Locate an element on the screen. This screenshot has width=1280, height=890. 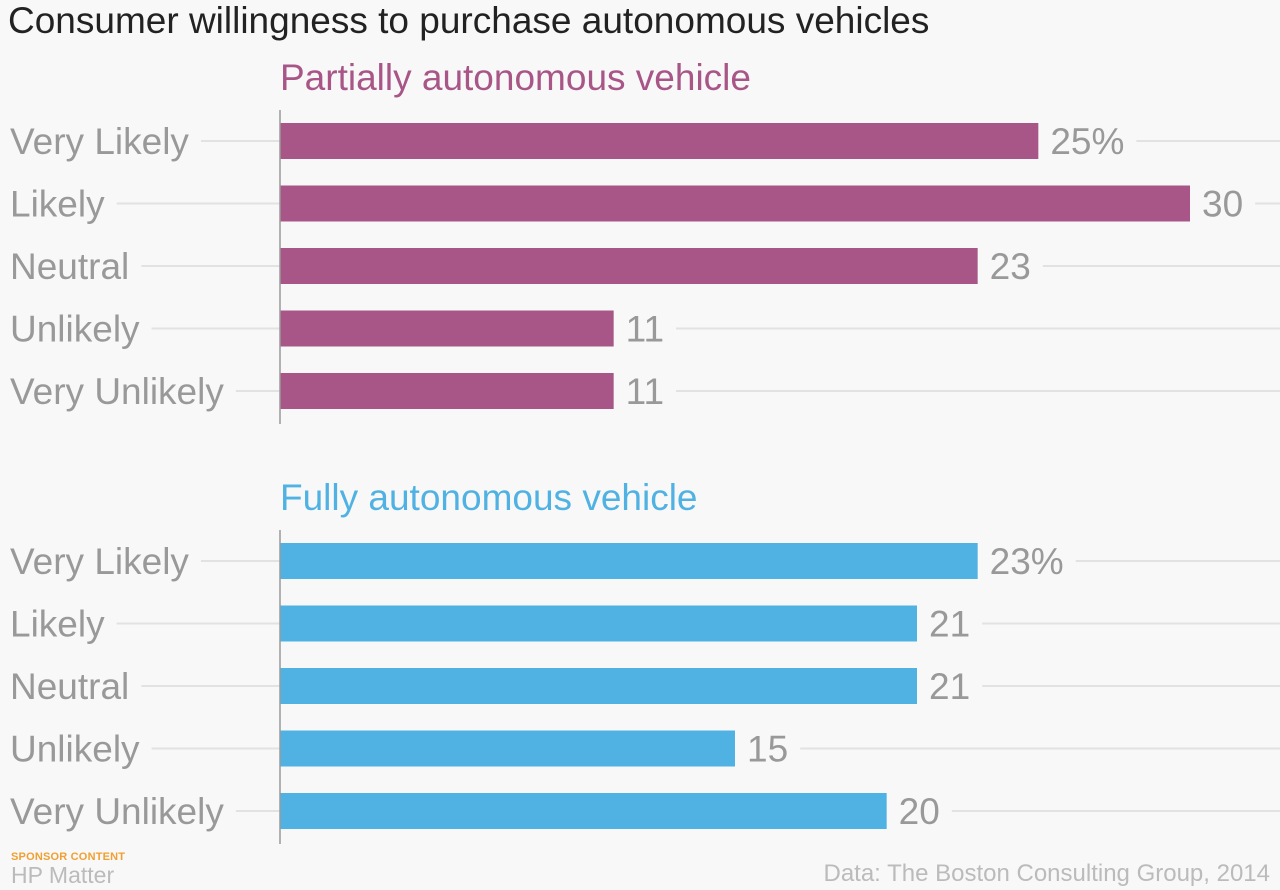
data-label: 15 is located at coordinates (767, 749).